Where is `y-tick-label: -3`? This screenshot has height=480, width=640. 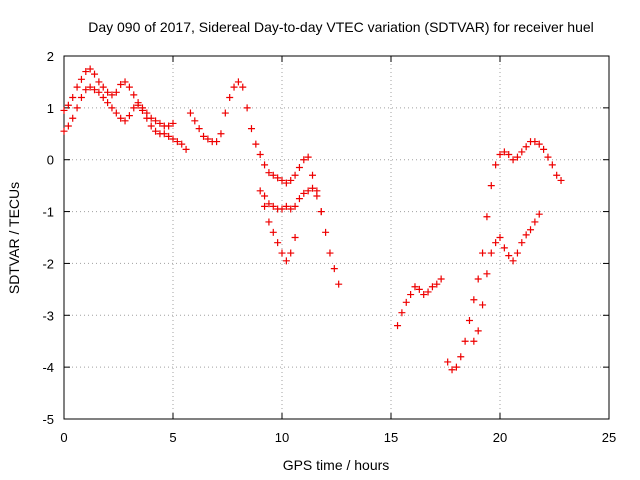 y-tick-label: -3 is located at coordinates (48, 315).